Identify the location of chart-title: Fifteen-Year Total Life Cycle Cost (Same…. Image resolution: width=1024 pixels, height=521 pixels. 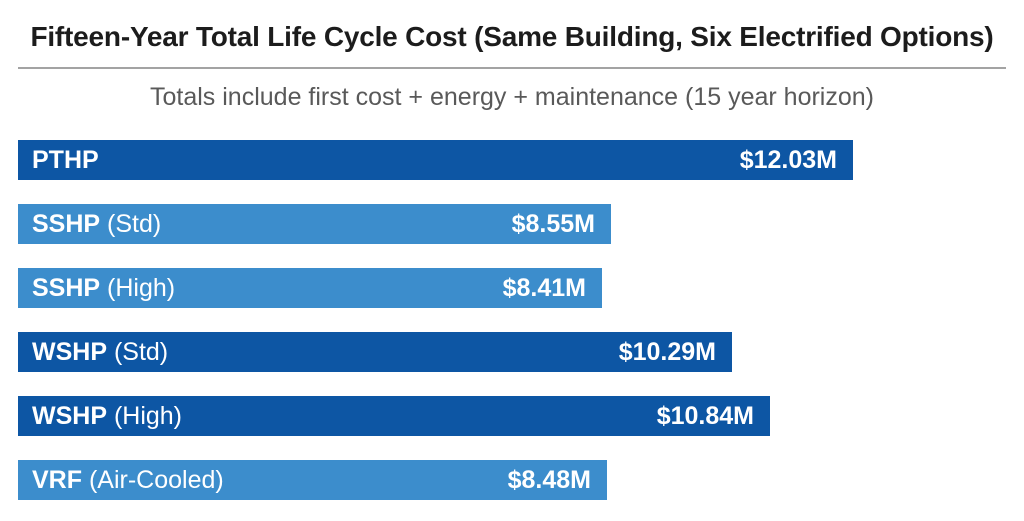
(512, 36).